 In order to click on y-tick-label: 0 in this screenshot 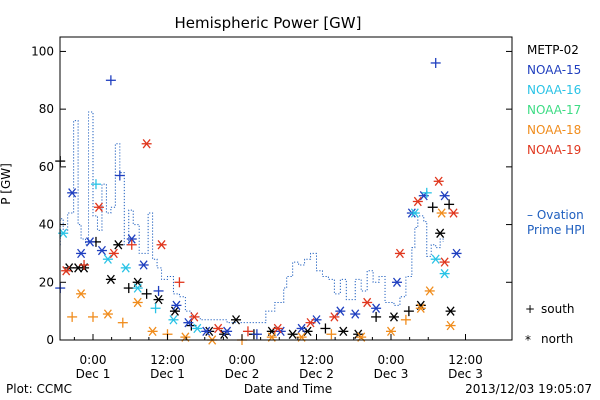, I will do `click(50, 340)`.